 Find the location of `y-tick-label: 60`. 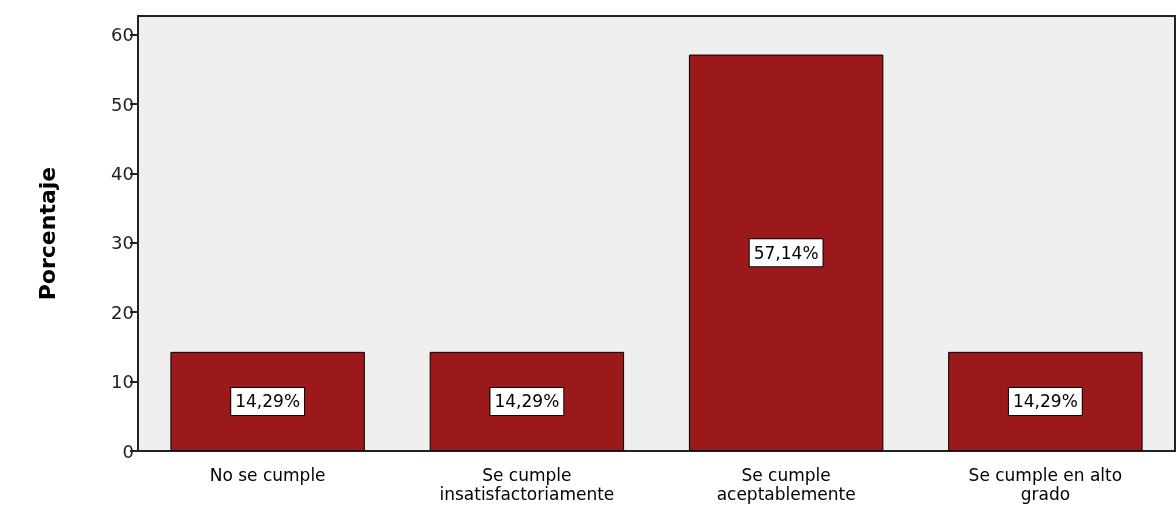

y-tick-label: 60 is located at coordinates (122, 35).